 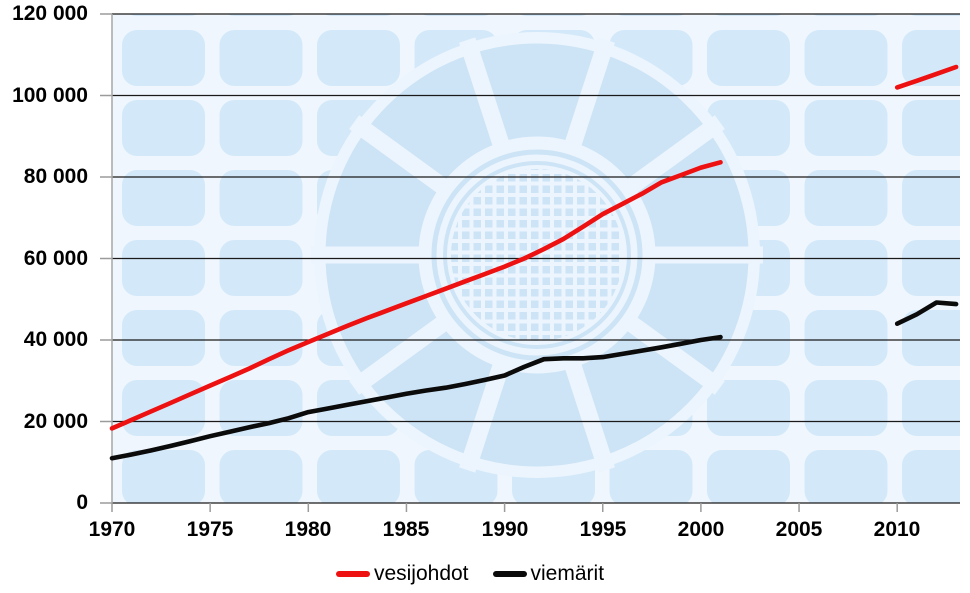 What do you see at coordinates (55, 339) in the screenshot?
I see `y-tick-label: 40 000` at bounding box center [55, 339].